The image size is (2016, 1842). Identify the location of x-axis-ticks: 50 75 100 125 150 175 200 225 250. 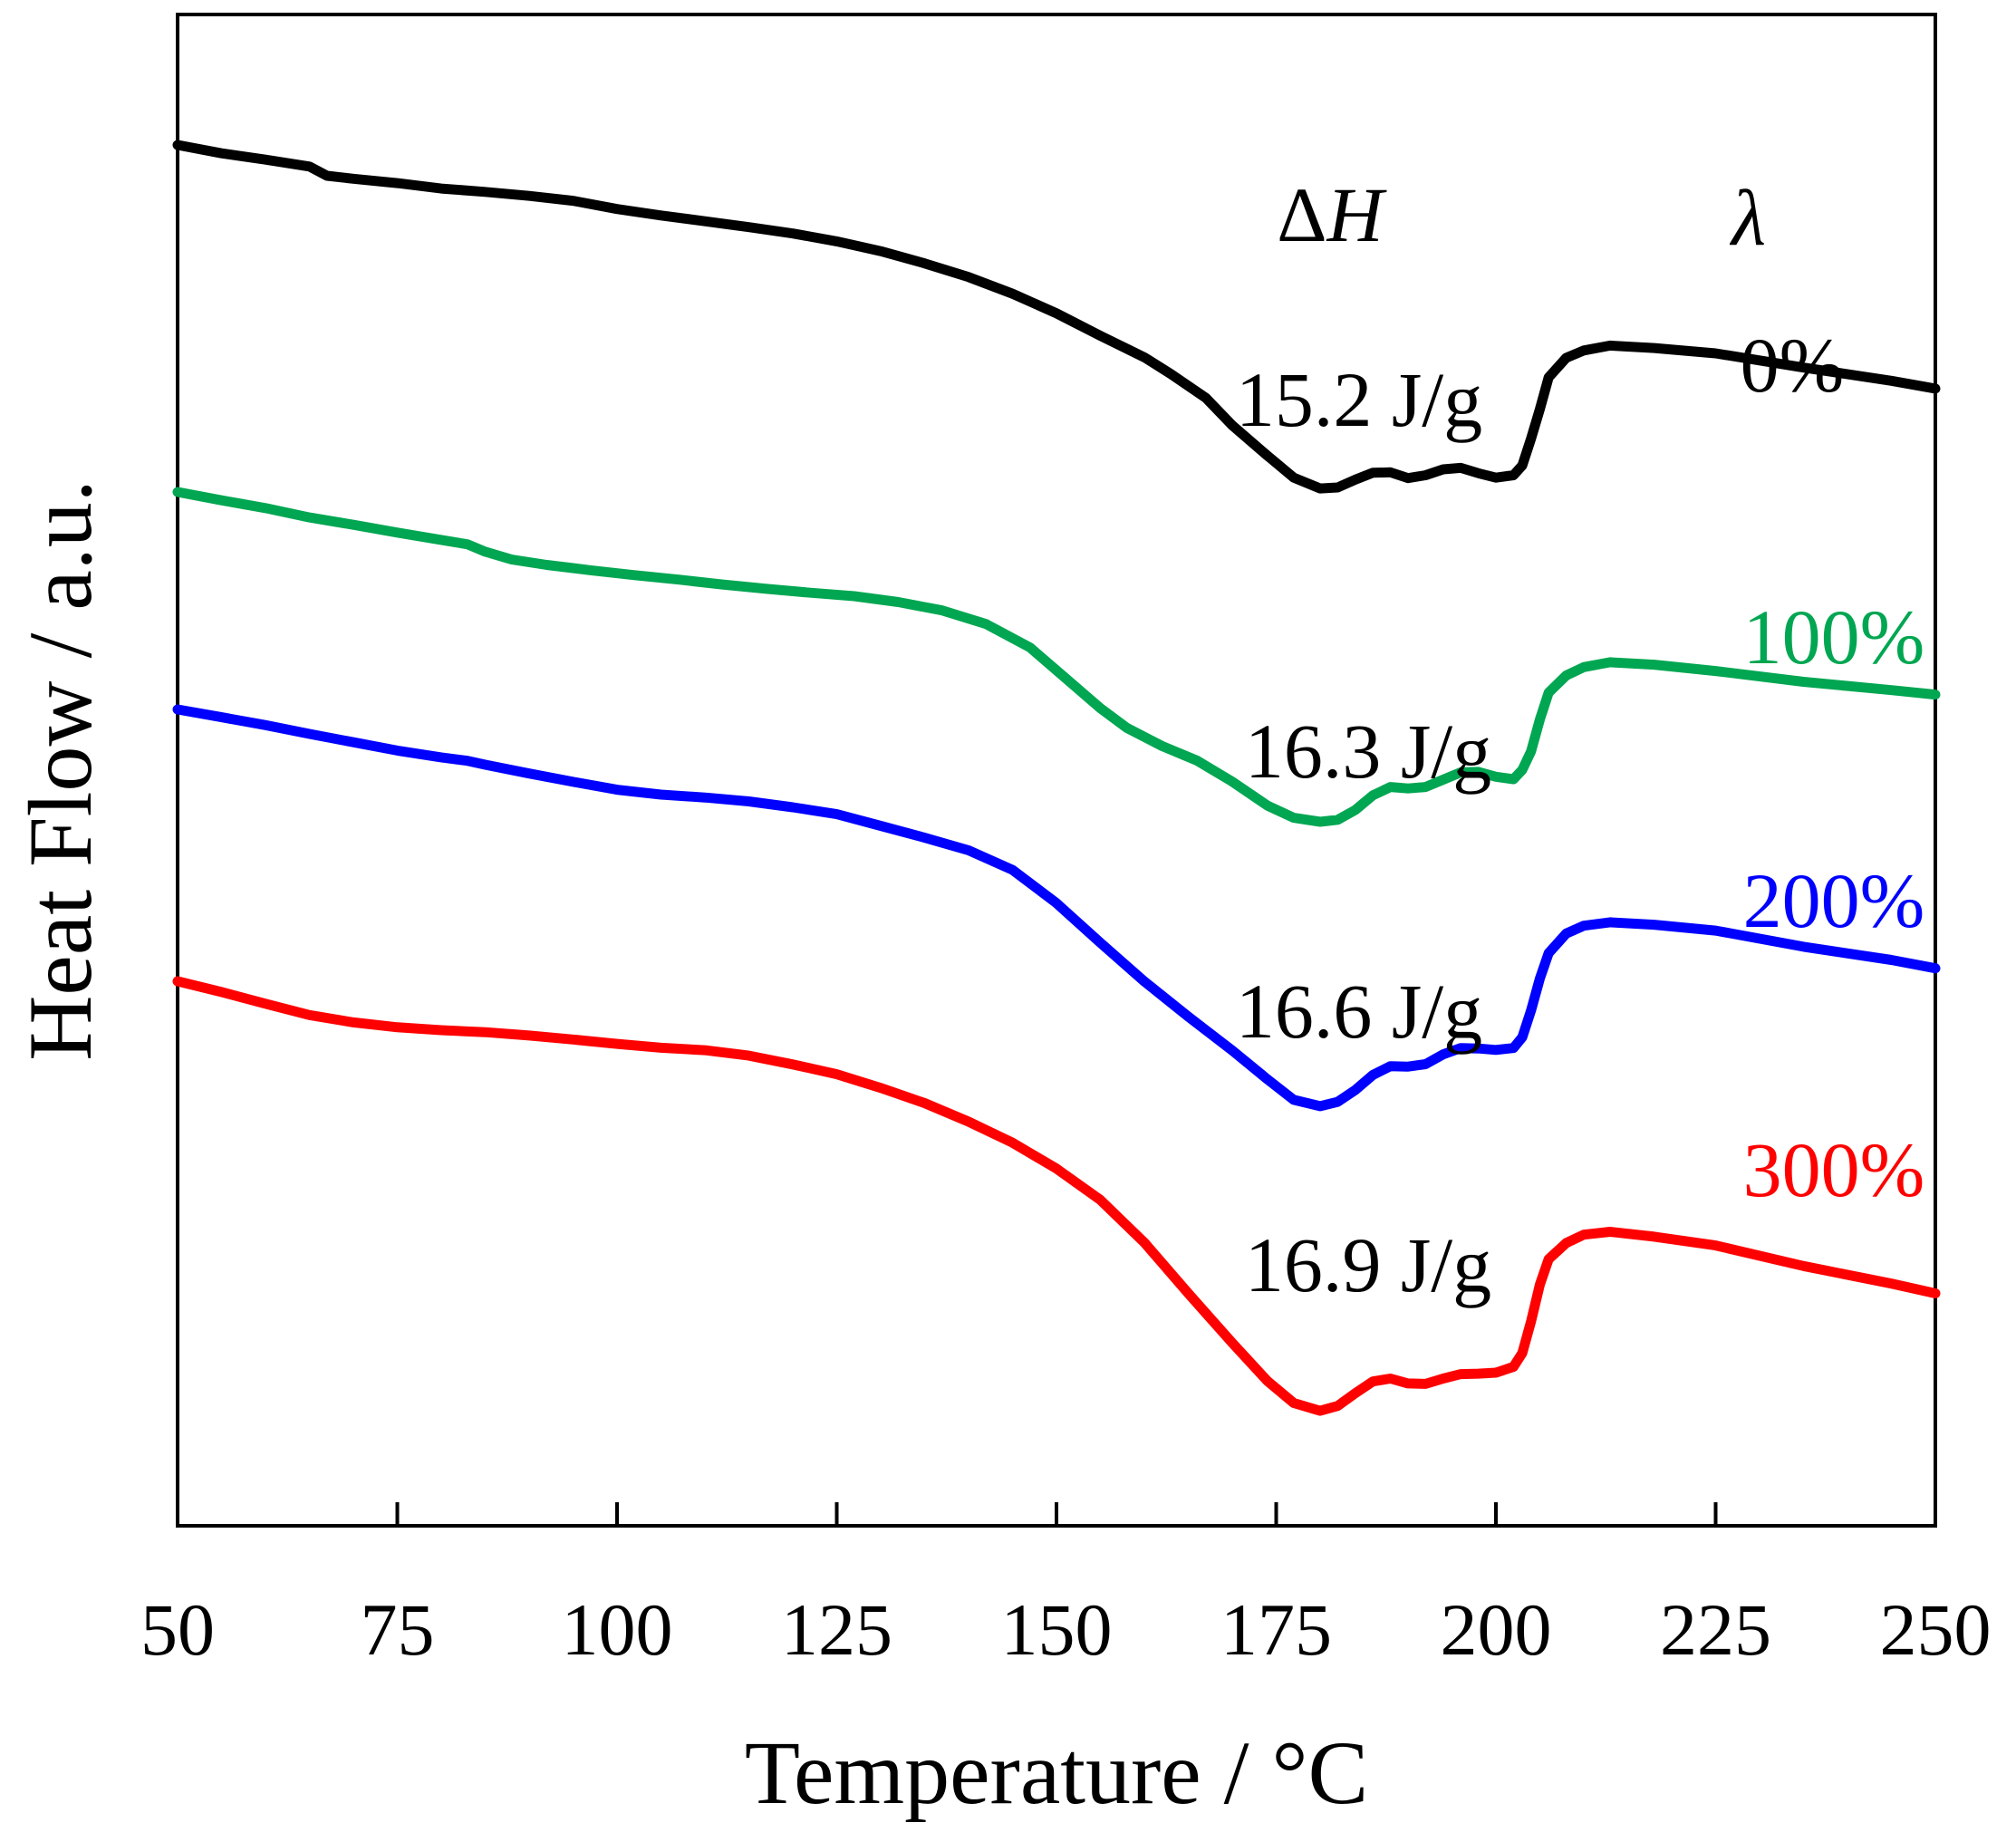
(1066, 1586).